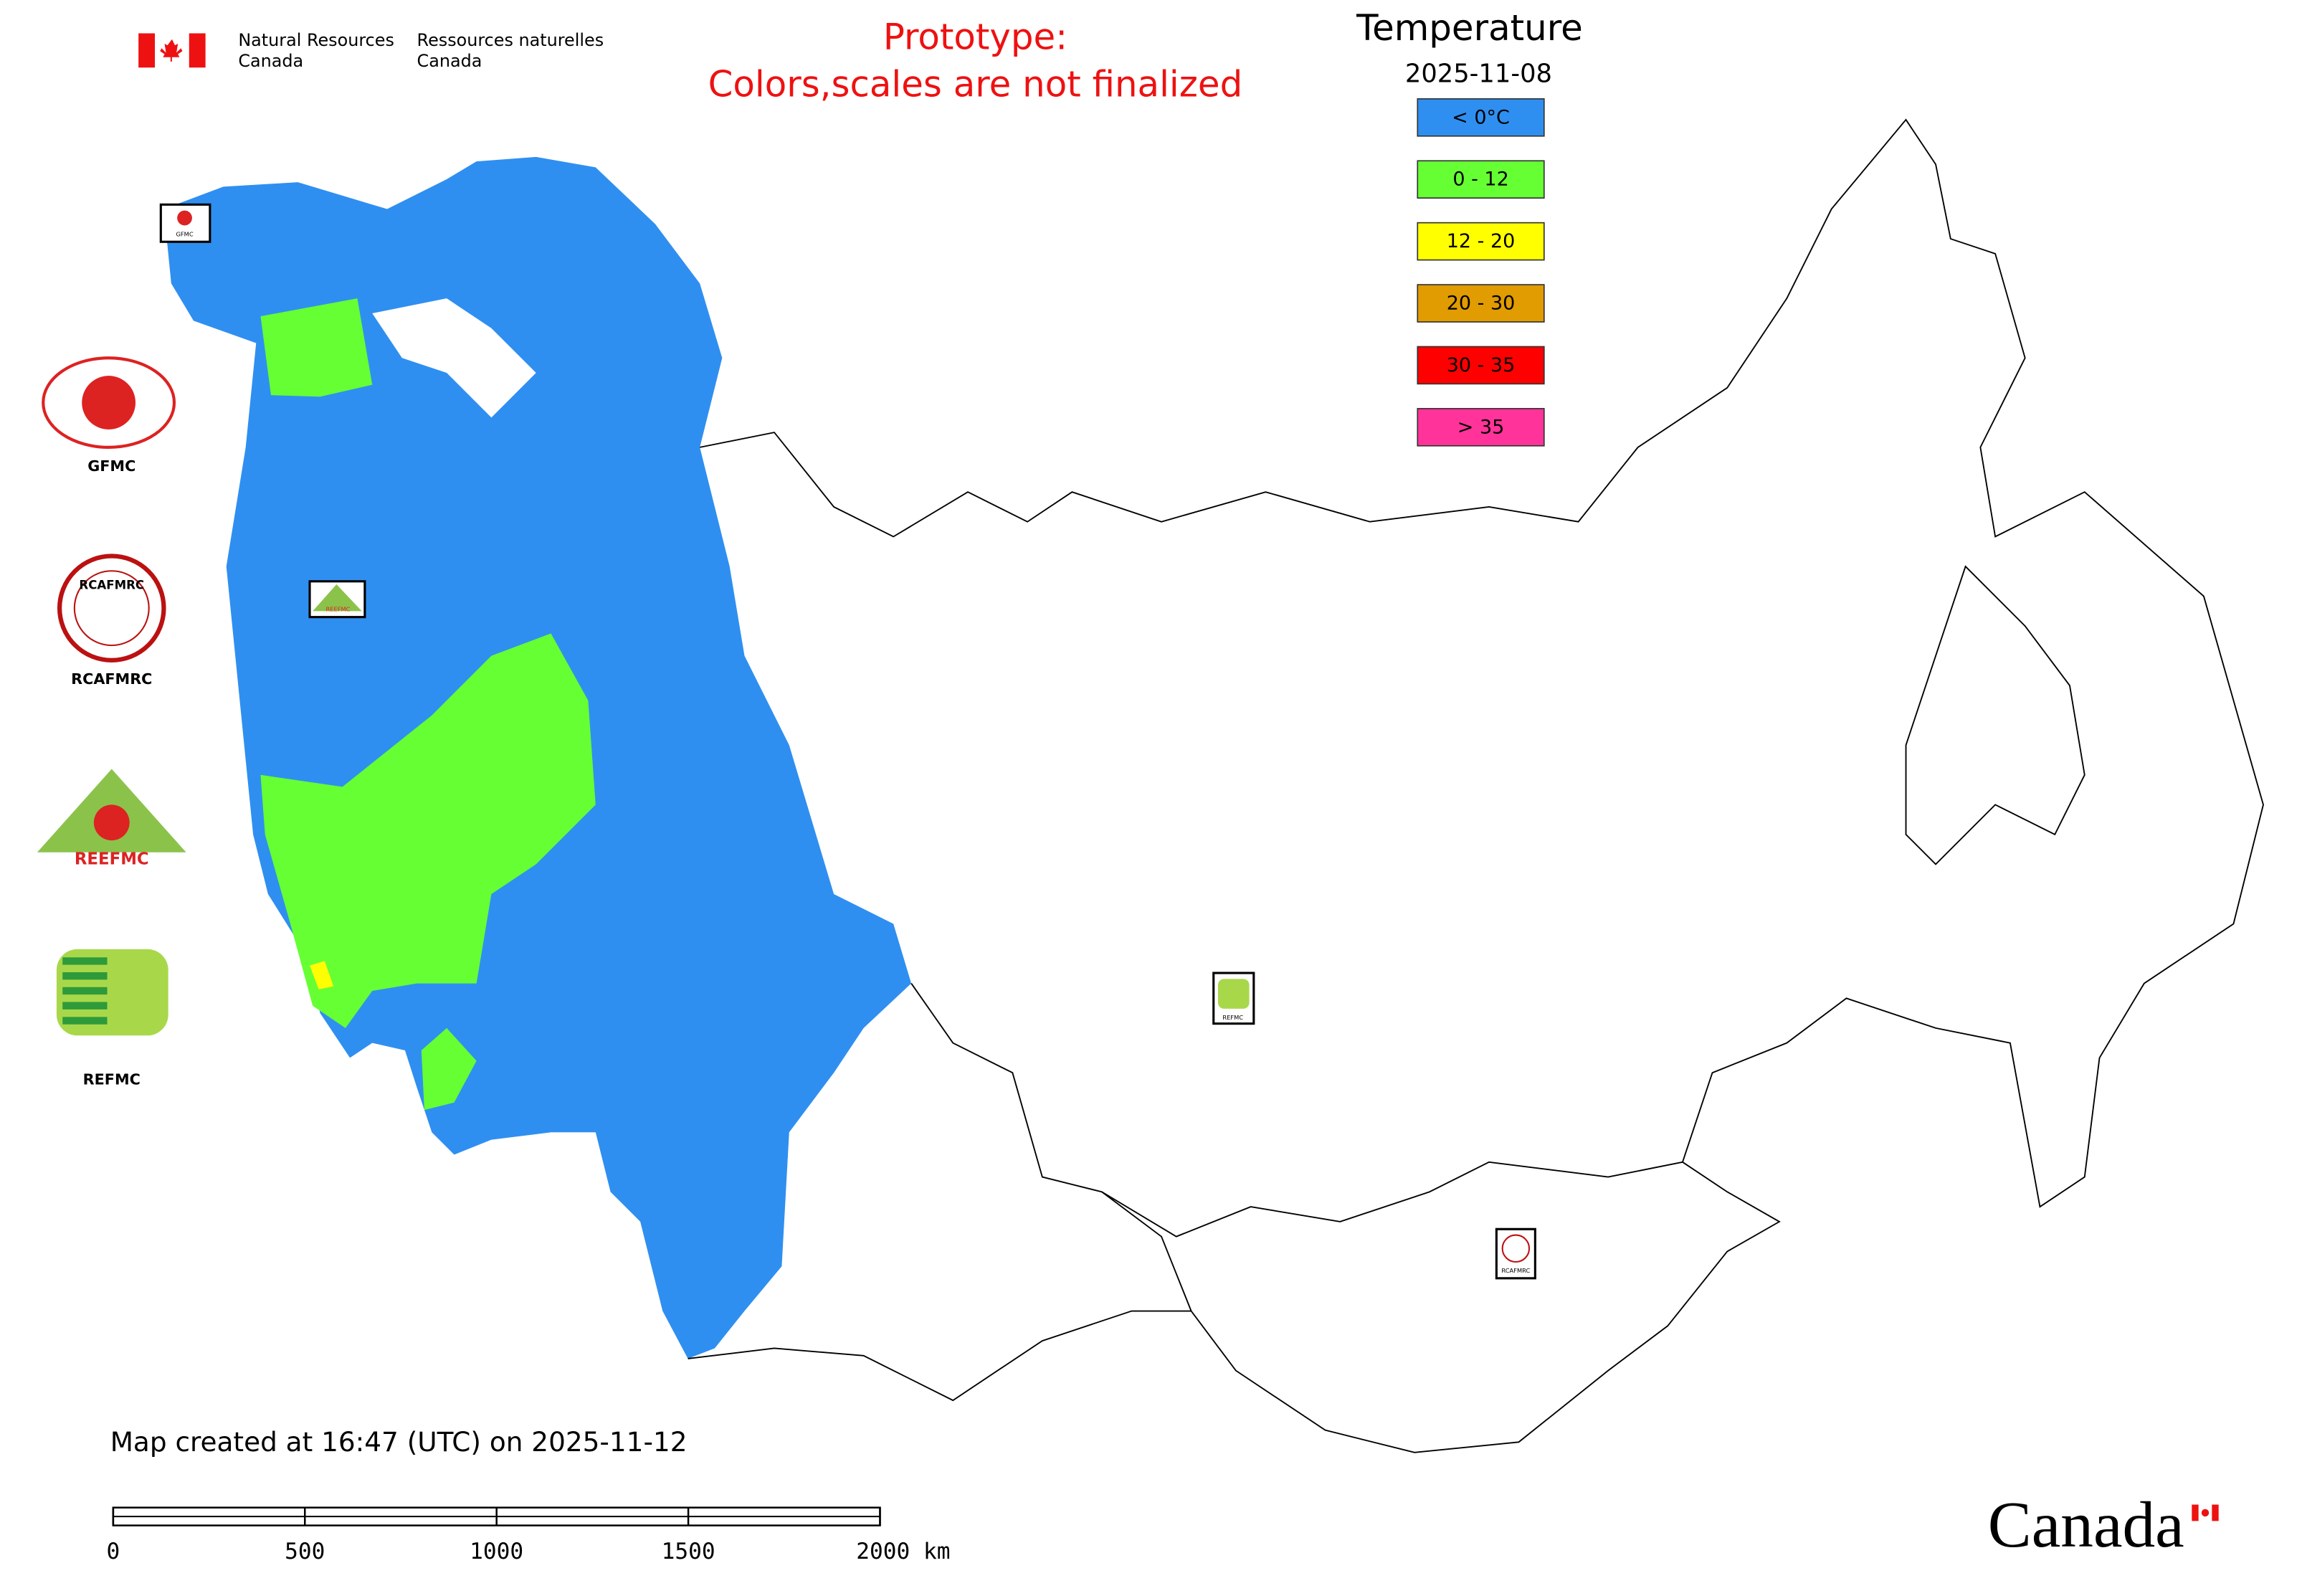 This screenshot has width=2302, height=1596. Describe the element at coordinates (270, 61) in the screenshot. I see `agency-en: Canada` at that location.